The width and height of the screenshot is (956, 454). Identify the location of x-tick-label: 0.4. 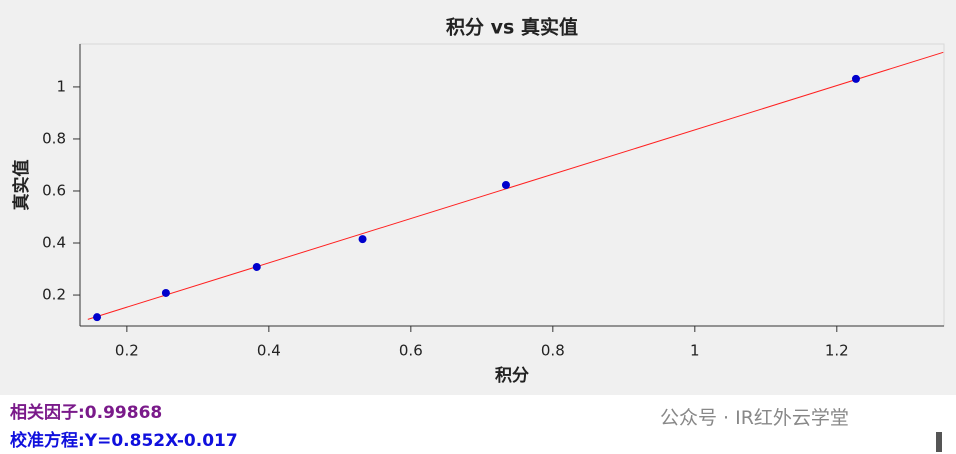
(269, 351).